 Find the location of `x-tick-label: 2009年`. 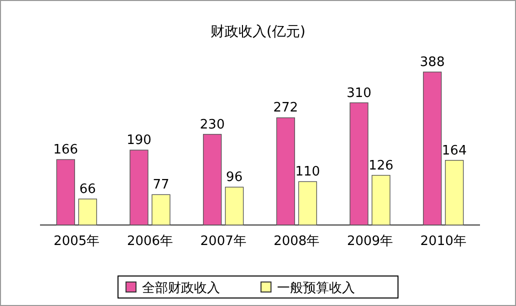

x-tick-label: 2009年 is located at coordinates (370, 241).